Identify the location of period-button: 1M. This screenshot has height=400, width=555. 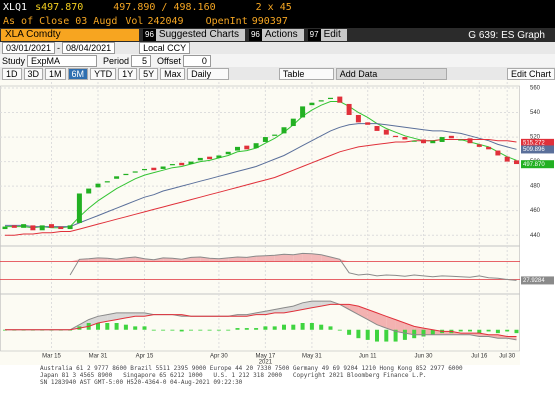
(55, 73).